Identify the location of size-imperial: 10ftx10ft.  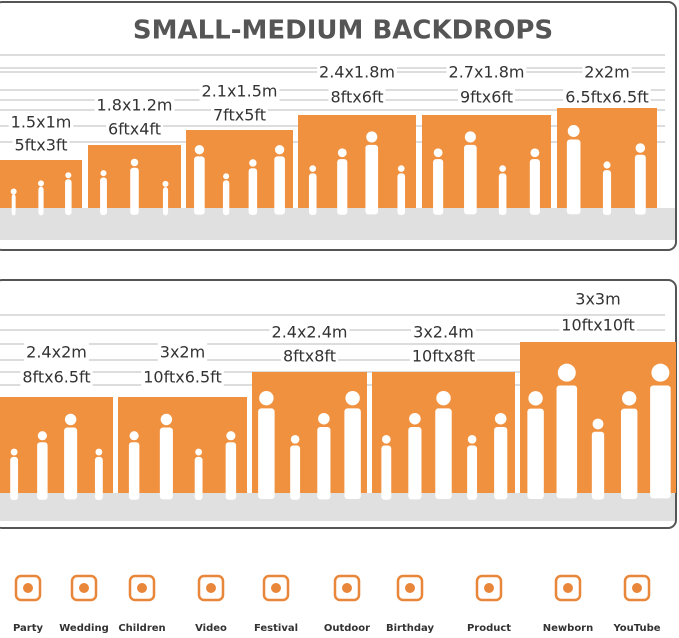
(597, 325).